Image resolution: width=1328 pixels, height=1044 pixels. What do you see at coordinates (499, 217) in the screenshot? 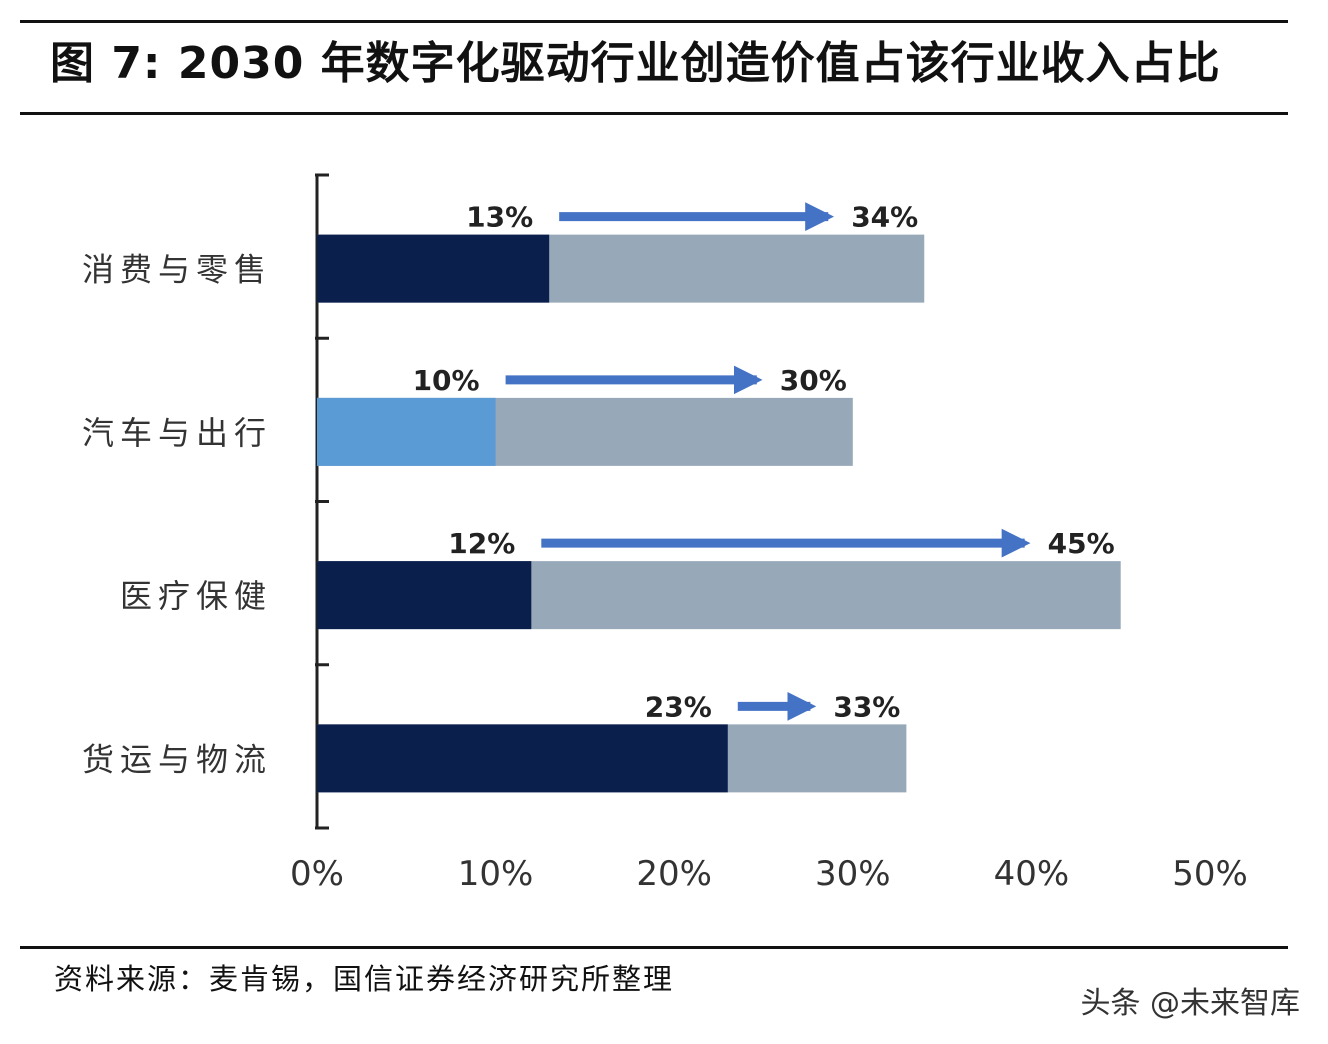
I see `value-label-current: 13%` at bounding box center [499, 217].